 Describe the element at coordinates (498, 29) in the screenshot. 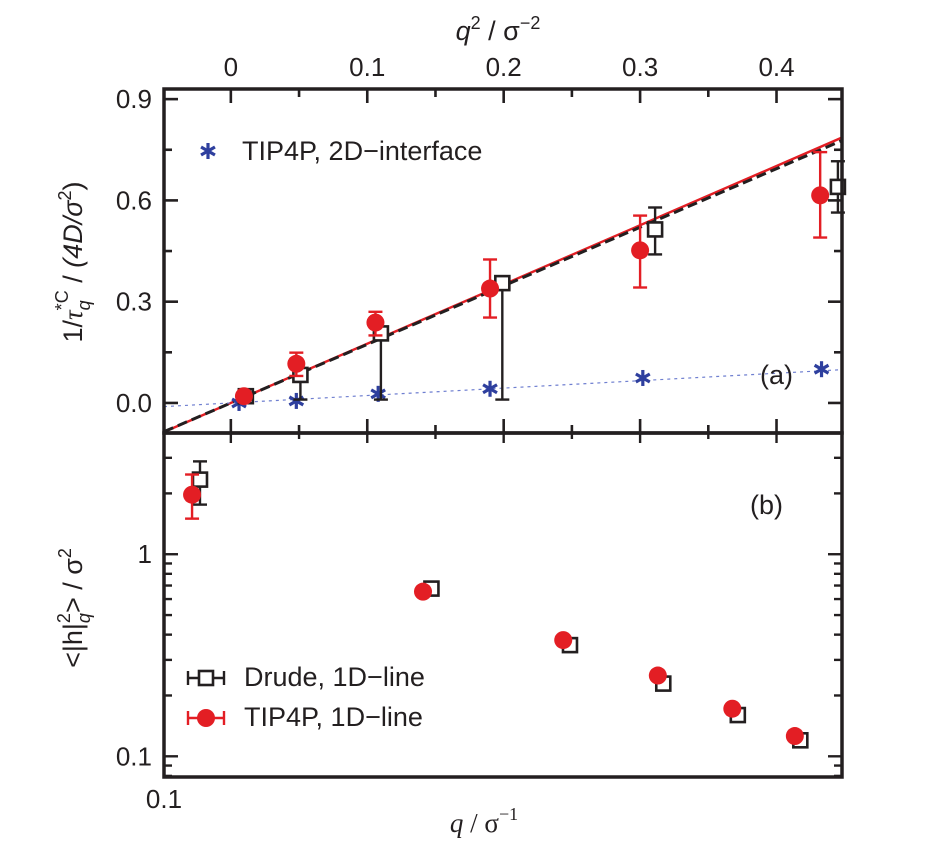

I see `top-x-axis-title: q2 / σ−2` at that location.